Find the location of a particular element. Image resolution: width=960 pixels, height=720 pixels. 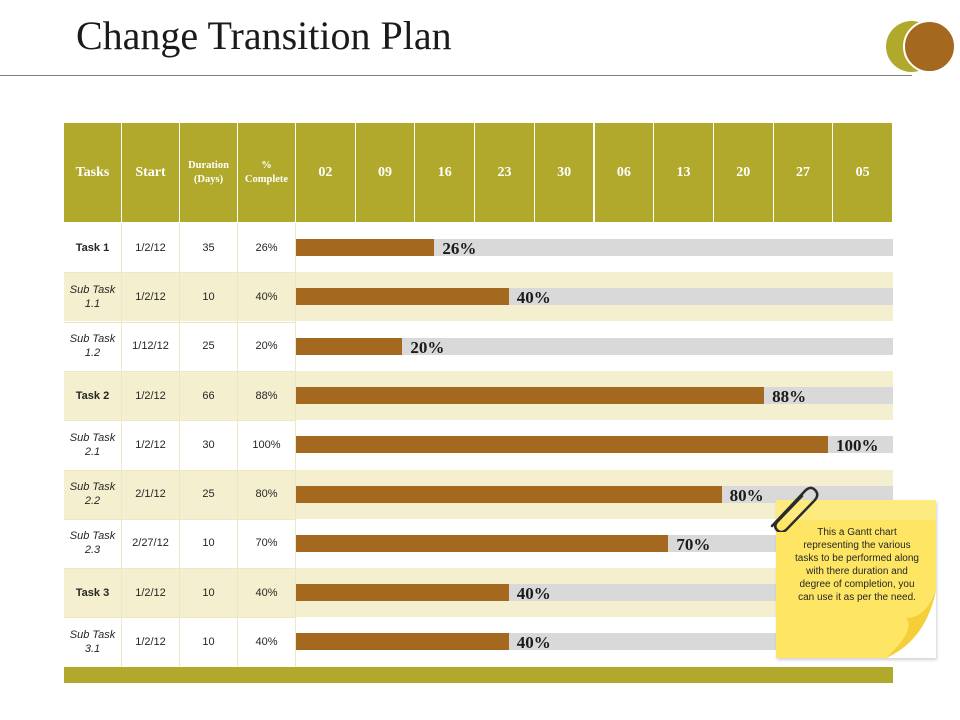

cell-duration: 30 is located at coordinates (208, 444).